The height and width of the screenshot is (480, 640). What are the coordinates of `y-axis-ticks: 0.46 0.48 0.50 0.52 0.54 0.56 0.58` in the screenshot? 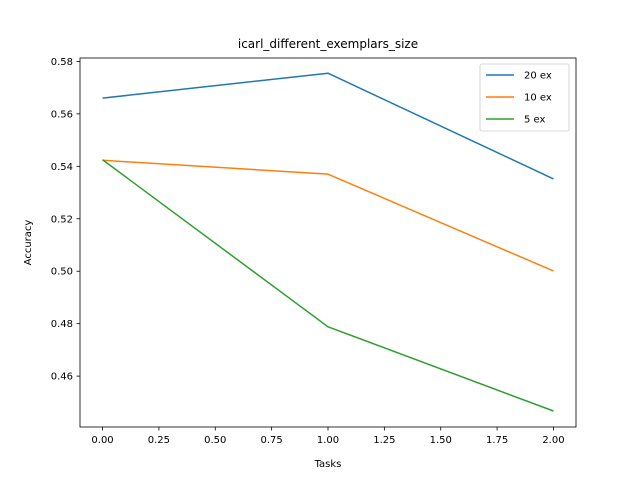 It's located at (65, 220).